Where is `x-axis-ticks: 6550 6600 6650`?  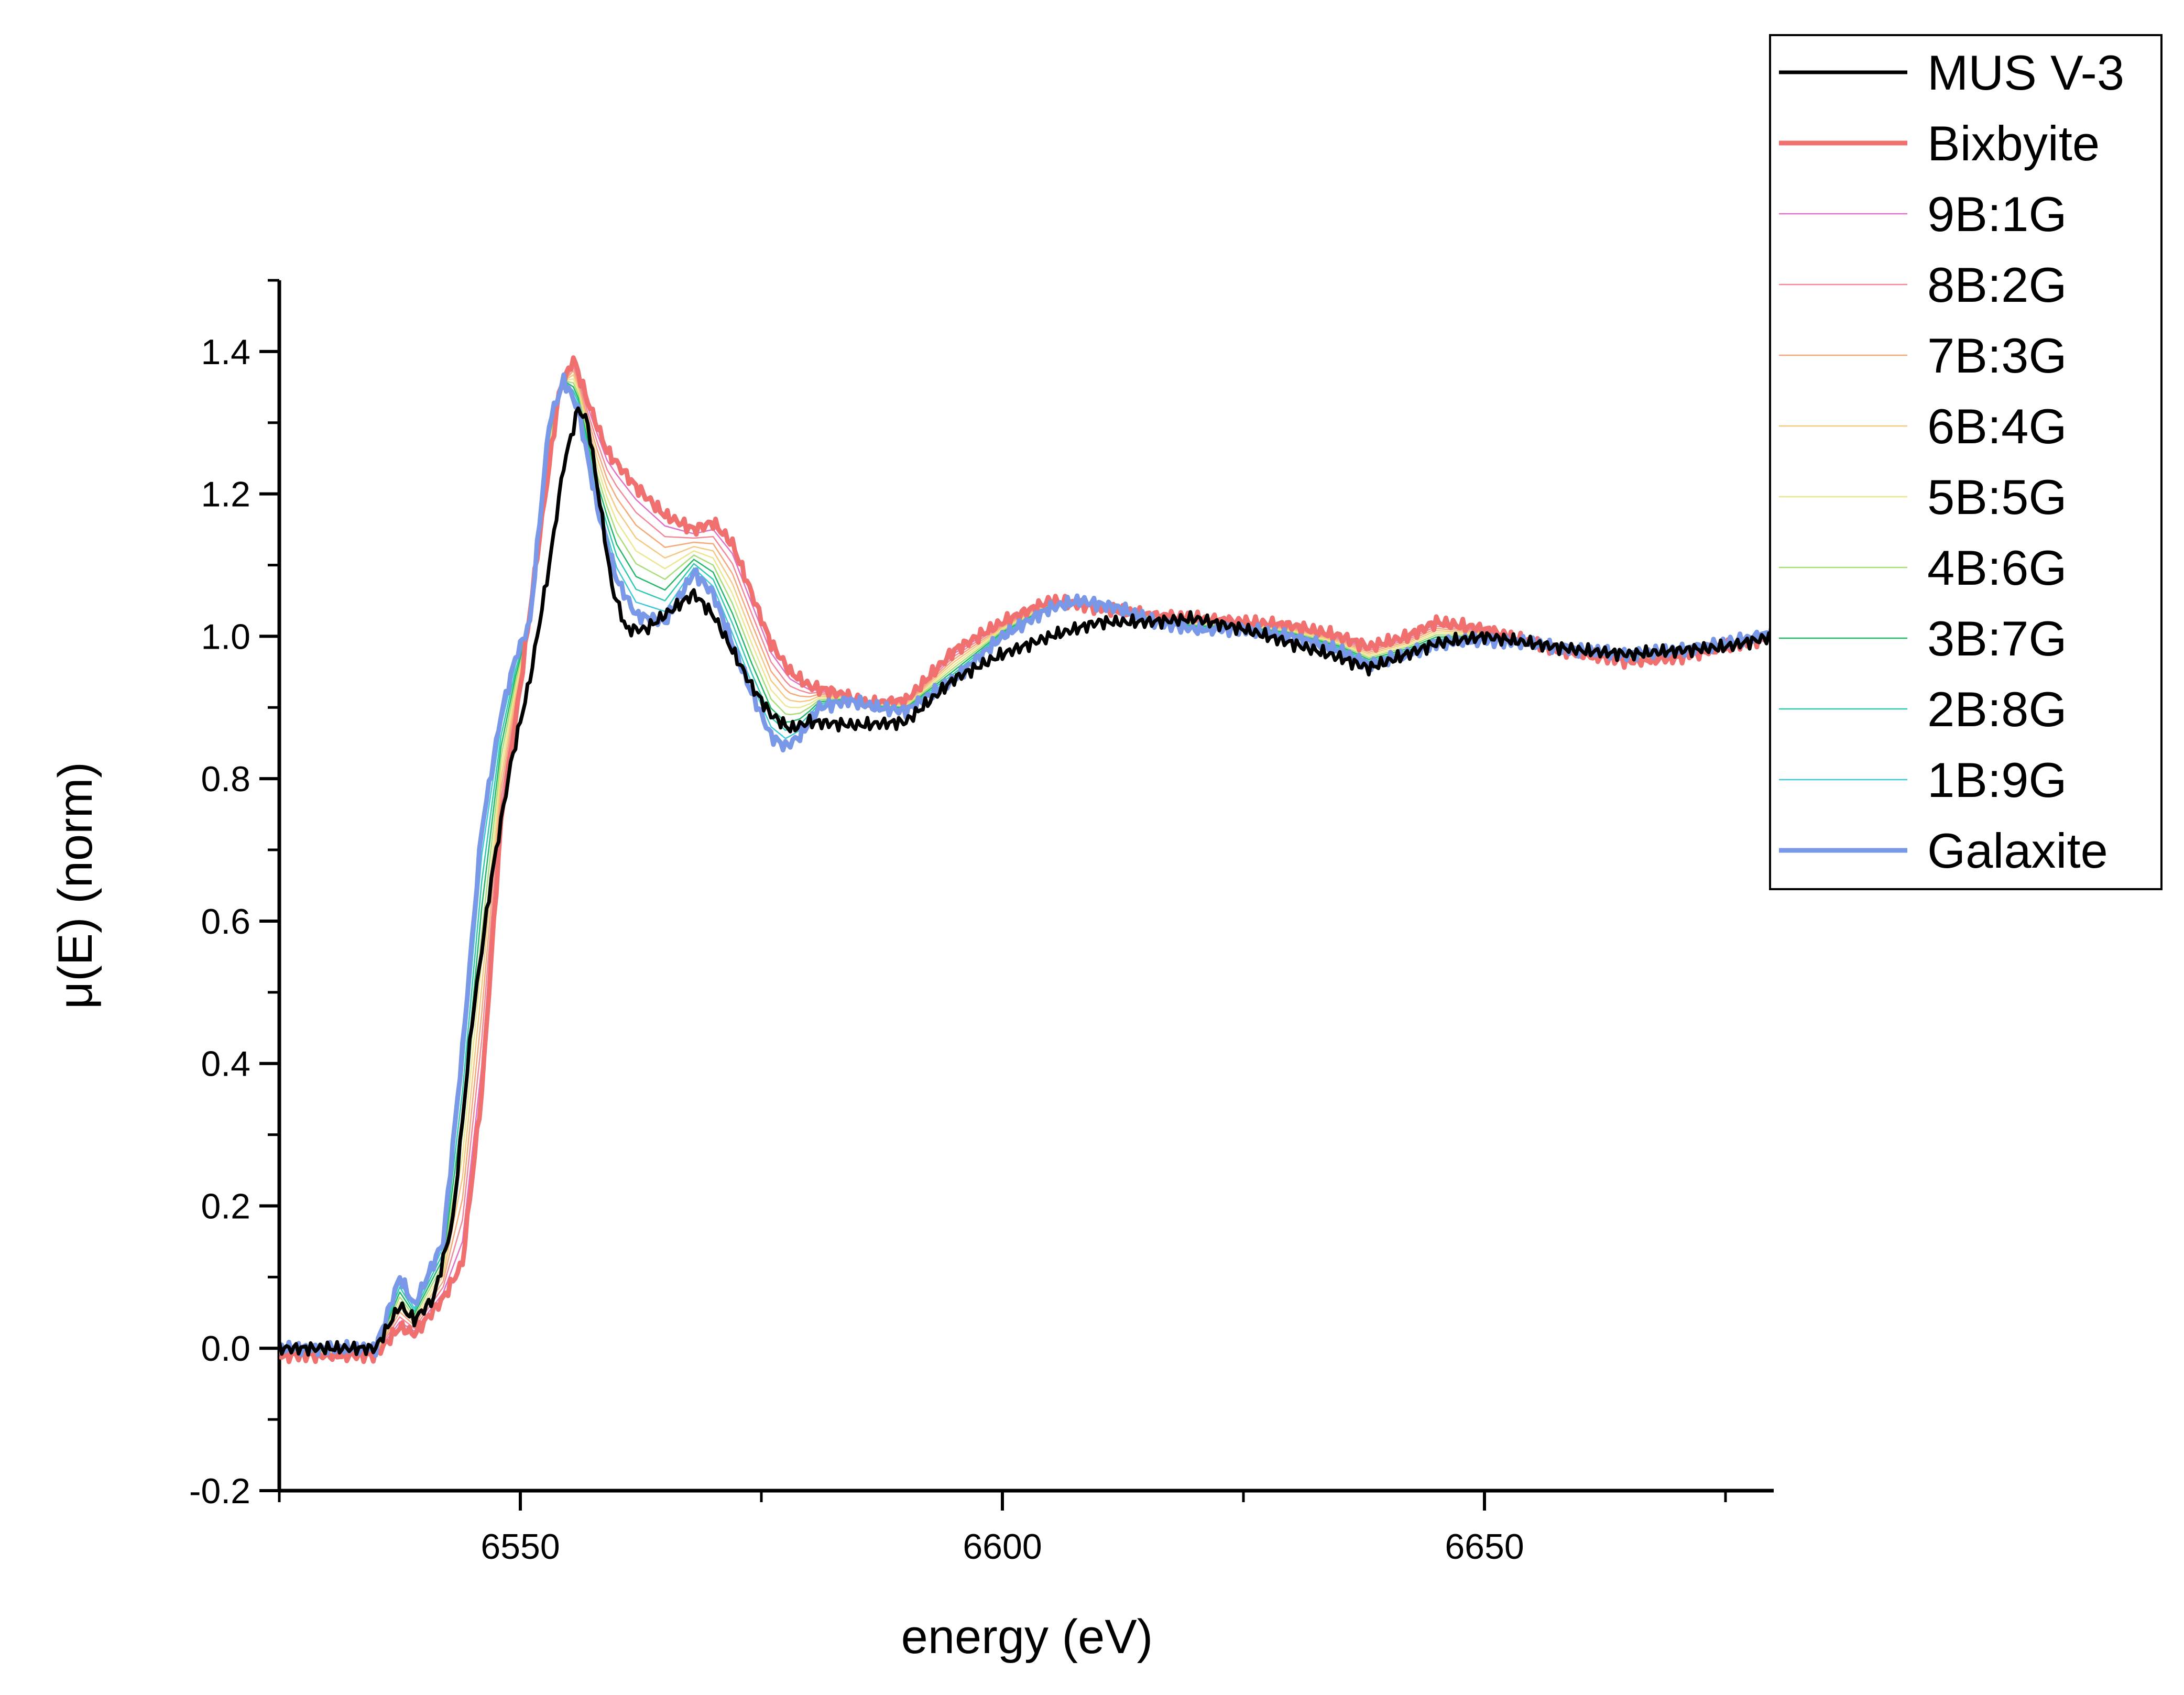 x-axis-ticks: 6550 6600 6650 is located at coordinates (1002, 1529).